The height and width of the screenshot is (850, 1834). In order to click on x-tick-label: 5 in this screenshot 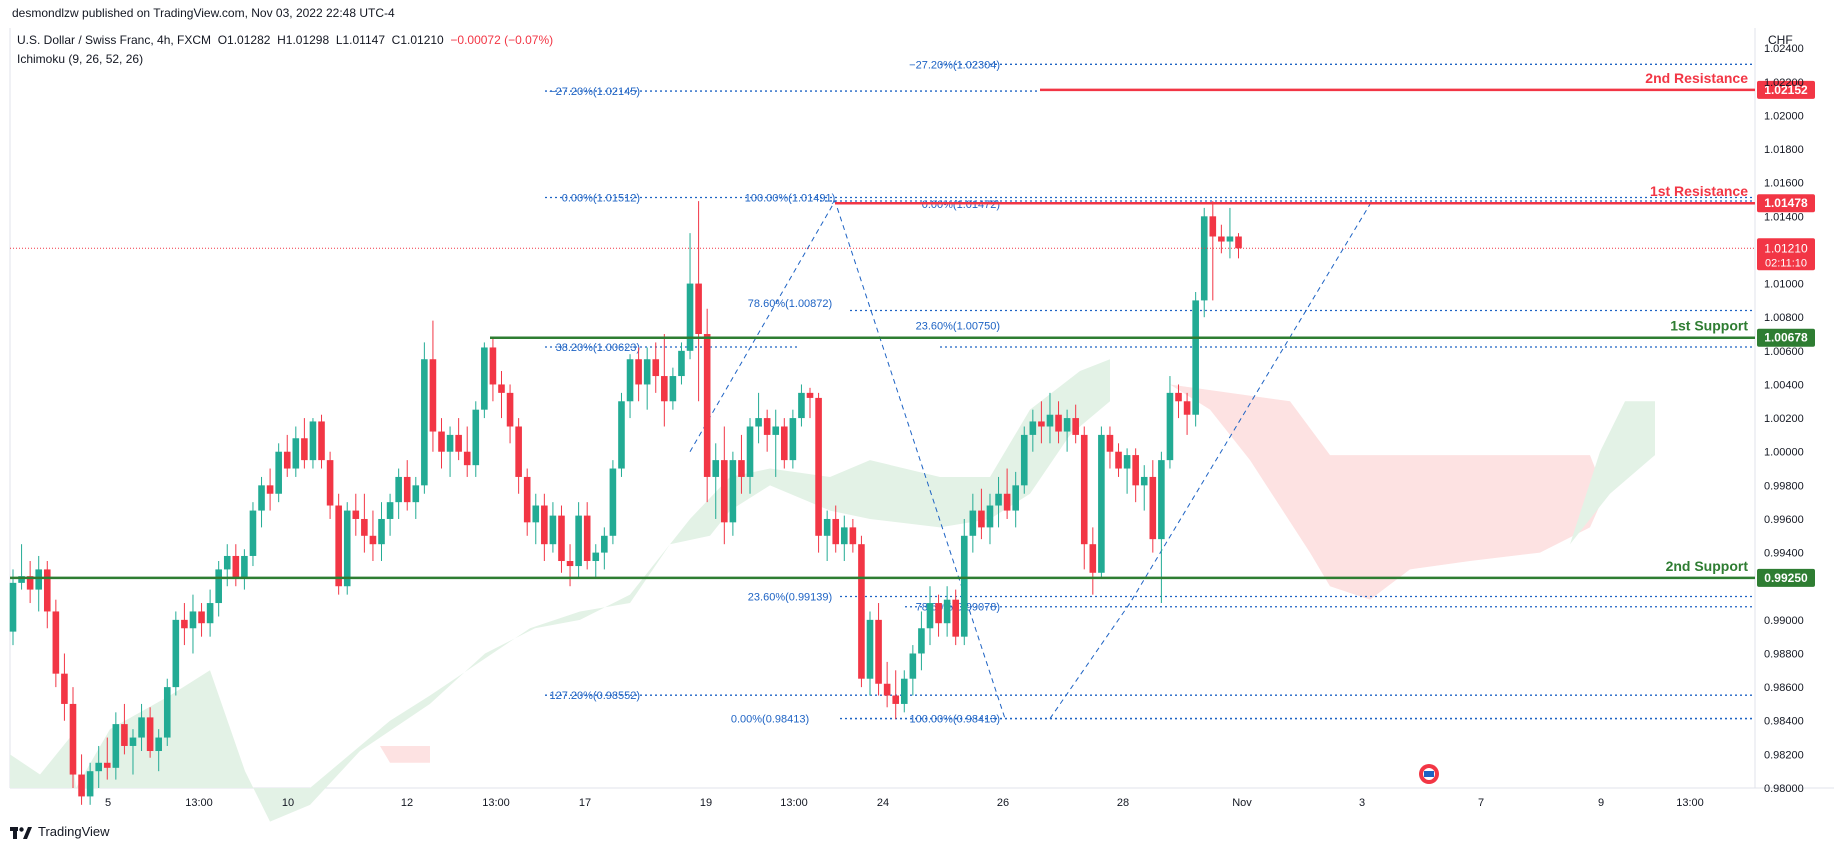, I will do `click(108, 803)`.